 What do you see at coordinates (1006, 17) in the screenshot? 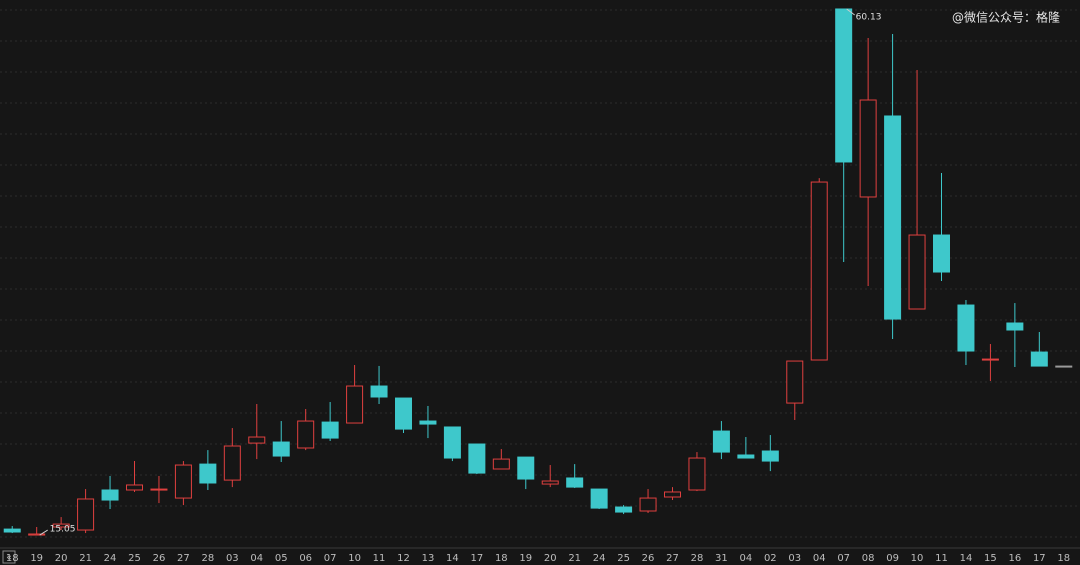
I see `watermark: @微信公众号：格隆` at bounding box center [1006, 17].